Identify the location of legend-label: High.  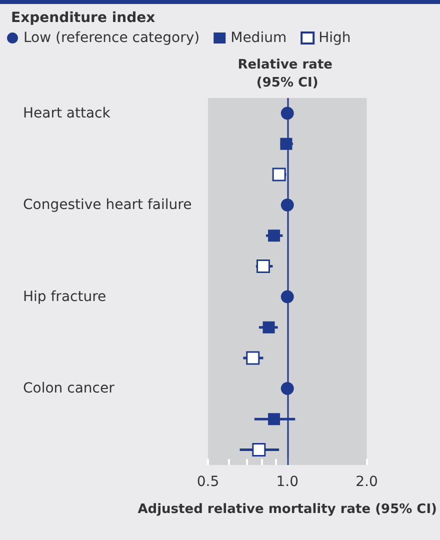
(334, 38).